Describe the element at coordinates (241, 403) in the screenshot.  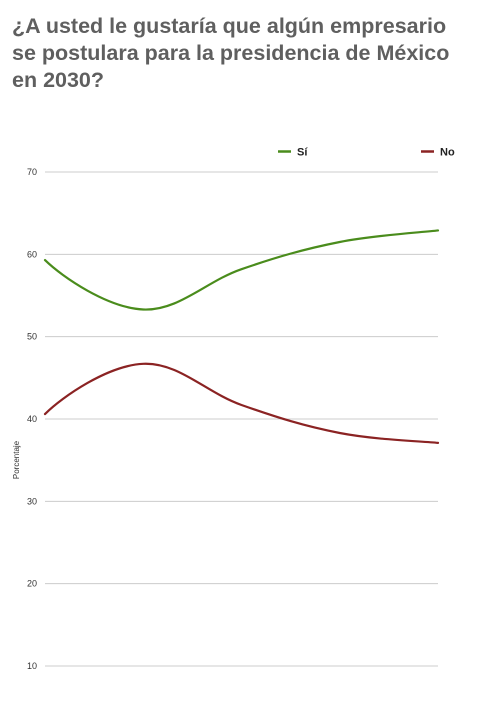
I see `series-line-no` at that location.